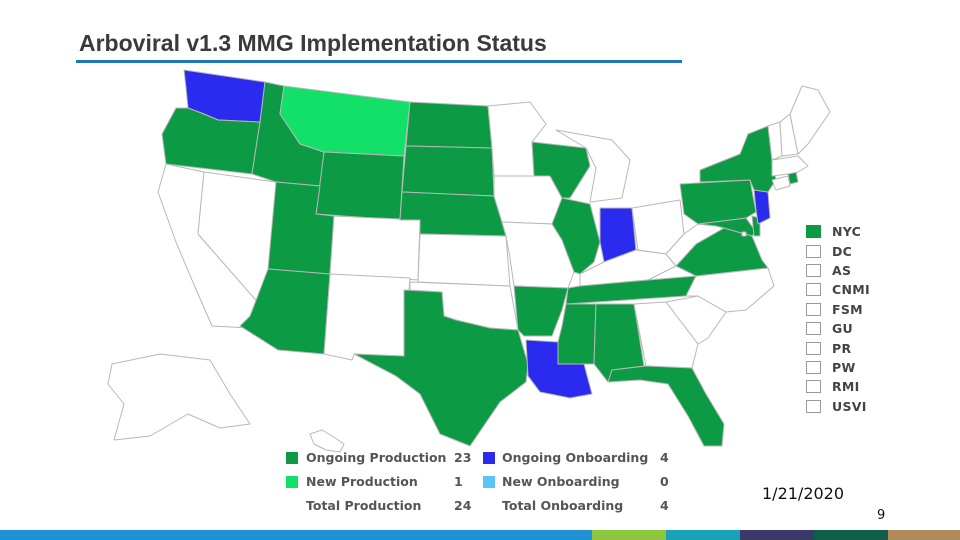  What do you see at coordinates (790, 166) in the screenshot?
I see `state-MA` at bounding box center [790, 166].